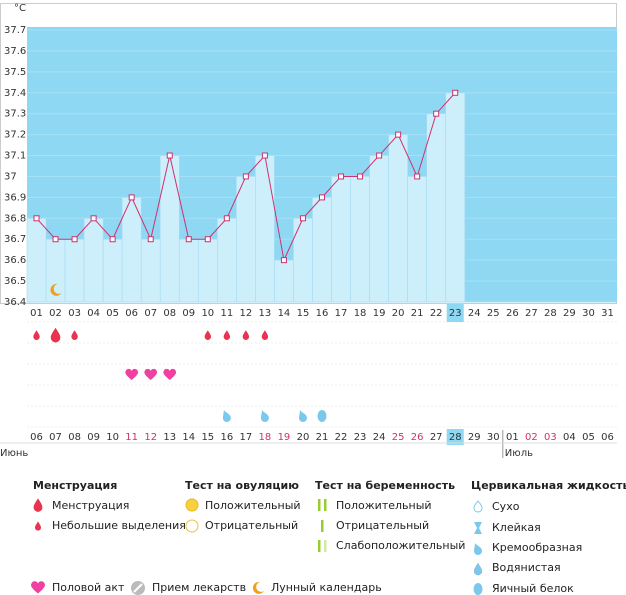  What do you see at coordinates (455, 437) in the screenshot?
I see `date-highlight` at bounding box center [455, 437].